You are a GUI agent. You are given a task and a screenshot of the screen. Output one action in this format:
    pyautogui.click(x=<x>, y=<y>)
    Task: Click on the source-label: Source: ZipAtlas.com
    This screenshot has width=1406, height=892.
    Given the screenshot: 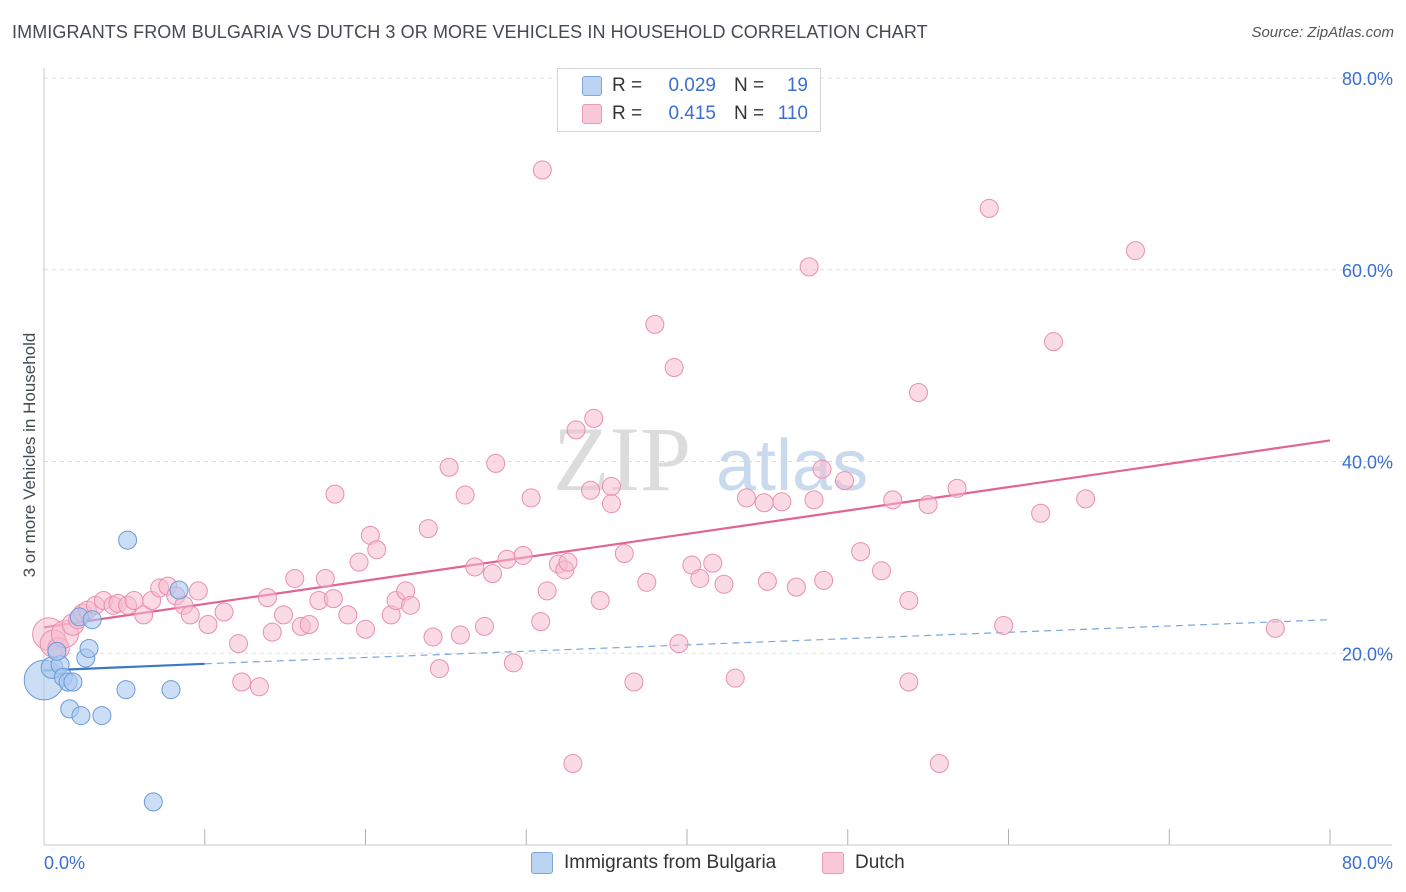 What is the action you would take?
    pyautogui.click(x=1322, y=32)
    